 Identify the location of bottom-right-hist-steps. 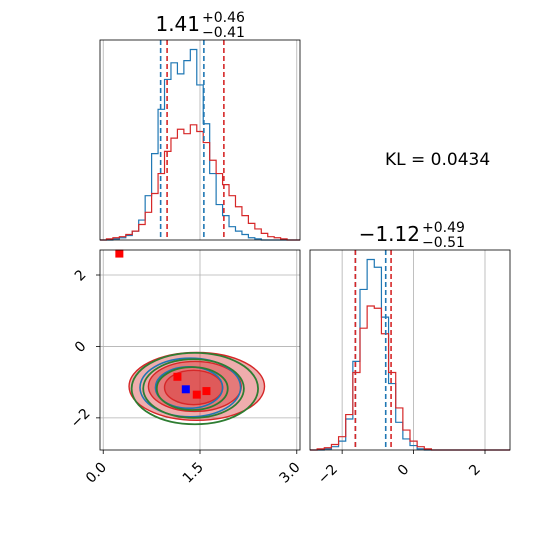
(410, 354).